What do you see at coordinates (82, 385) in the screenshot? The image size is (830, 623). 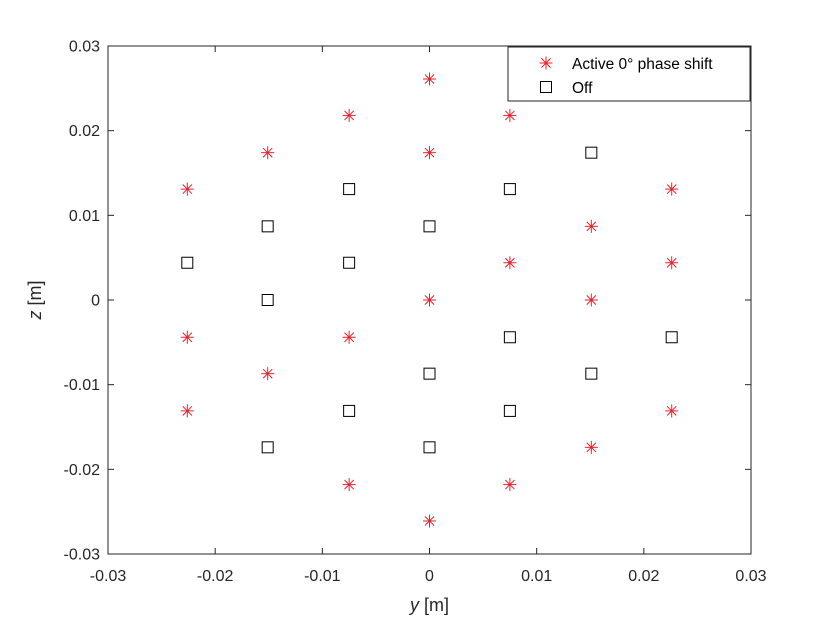 I see `y-tick-label: -0.01` at bounding box center [82, 385].